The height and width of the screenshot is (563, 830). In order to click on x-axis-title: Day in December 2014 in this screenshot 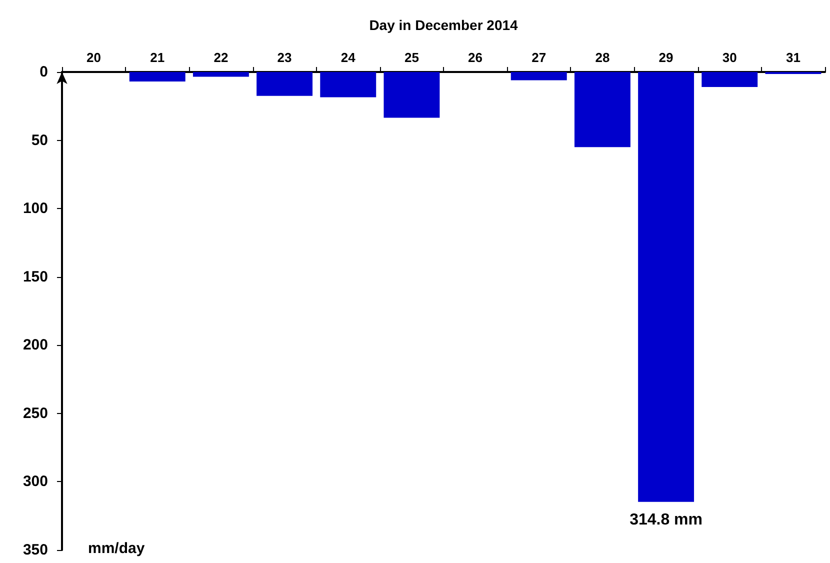, I will do `click(443, 25)`.